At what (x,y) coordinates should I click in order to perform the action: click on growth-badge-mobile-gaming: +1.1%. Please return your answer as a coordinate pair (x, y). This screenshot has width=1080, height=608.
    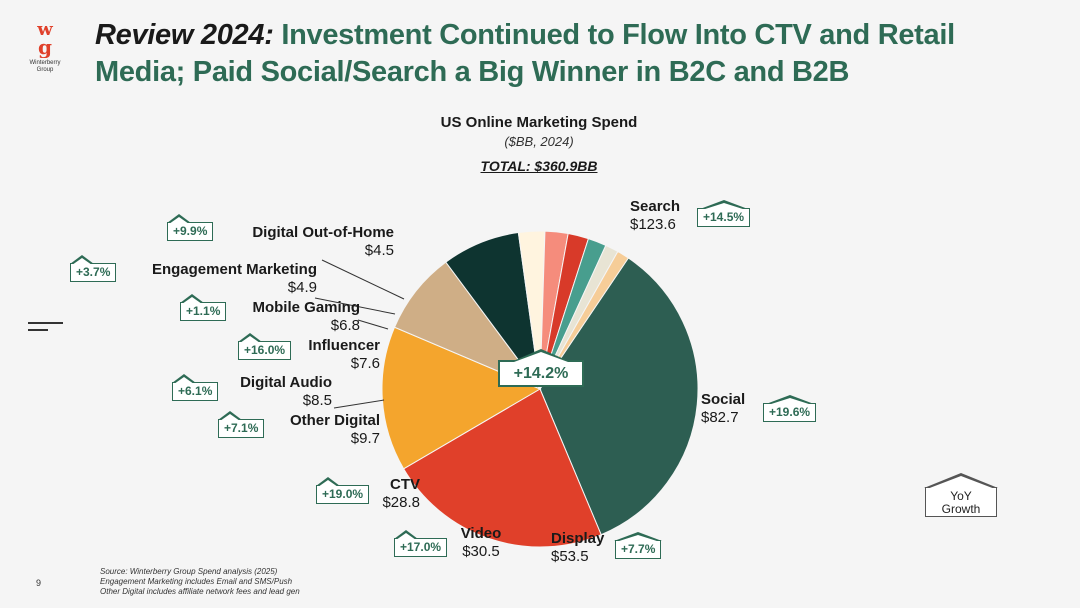
    Looking at the image, I should click on (203, 307).